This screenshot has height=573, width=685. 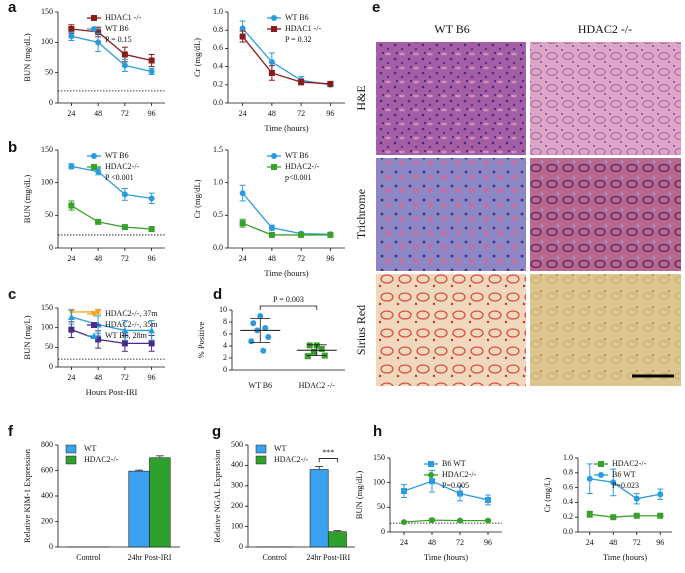 What do you see at coordinates (12, 8) in the screenshot?
I see `panel-letter: a` at bounding box center [12, 8].